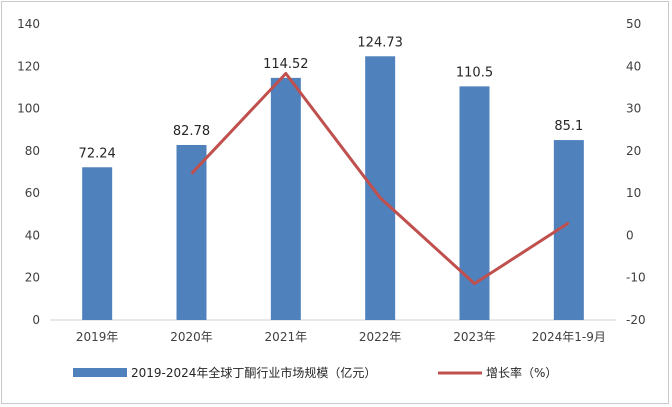  I want to click on x-tick-label: 2020年, so click(191, 337).